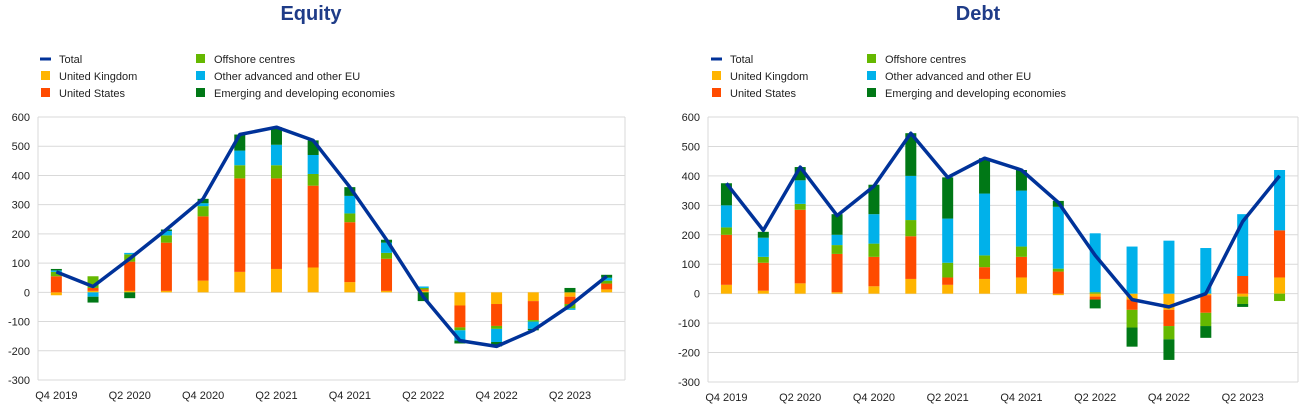 Image resolution: width=1308 pixels, height=405 pixels. What do you see at coordinates (976, 94) in the screenshot?
I see `legend-label: Emerging and developing economies` at bounding box center [976, 94].